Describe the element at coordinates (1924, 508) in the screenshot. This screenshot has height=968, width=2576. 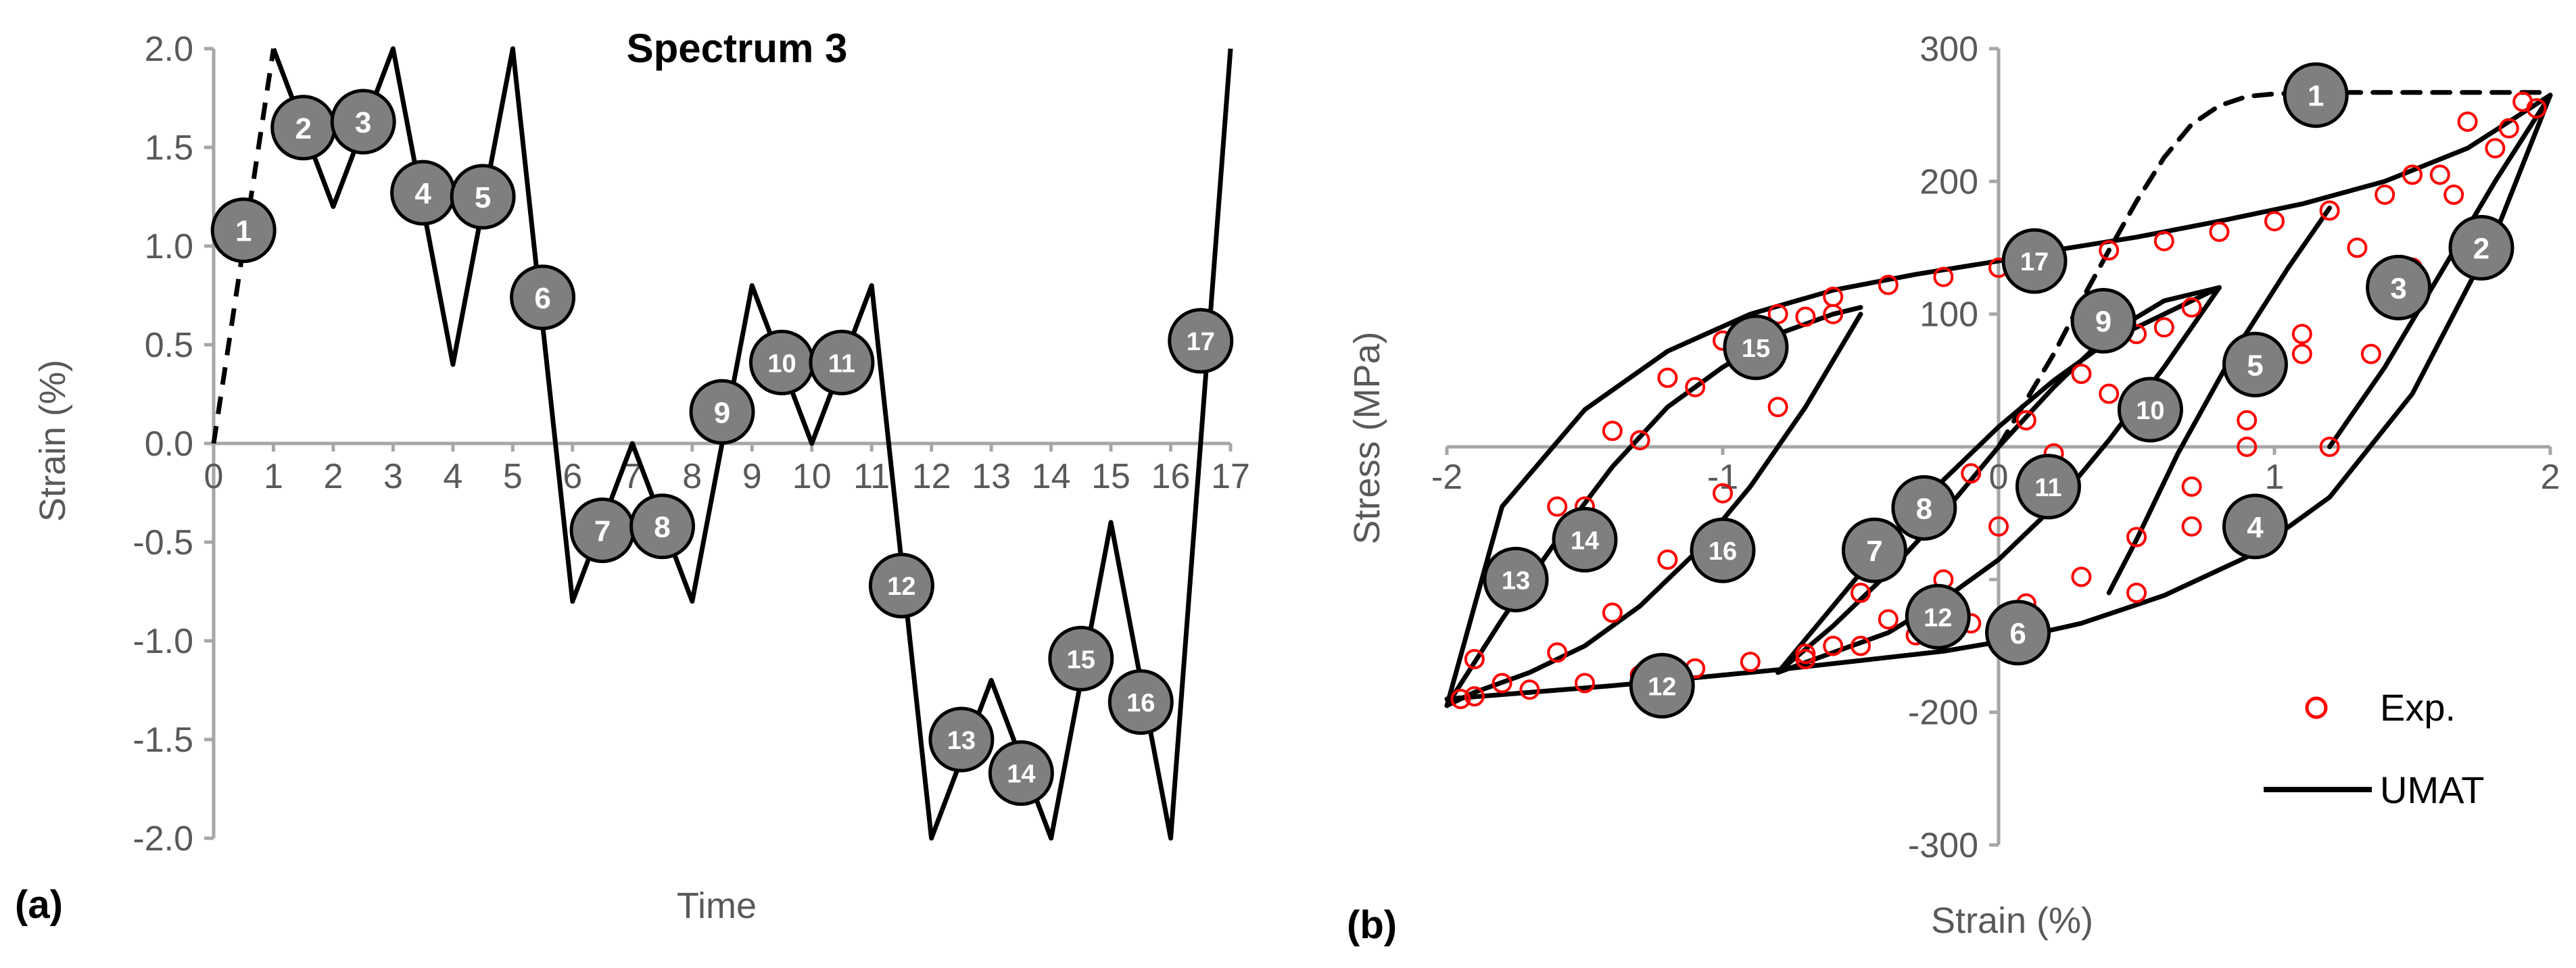
I see `panel-b-badge-8-7-circle` at that location.